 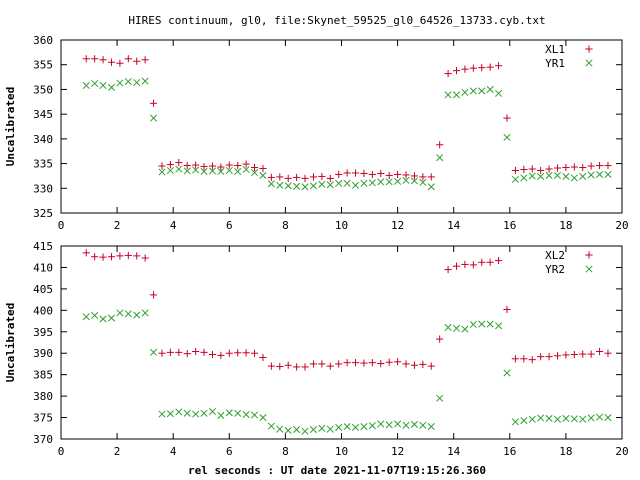 What do you see at coordinates (397, 225) in the screenshot?
I see `x-tick-label: 12` at bounding box center [397, 225].